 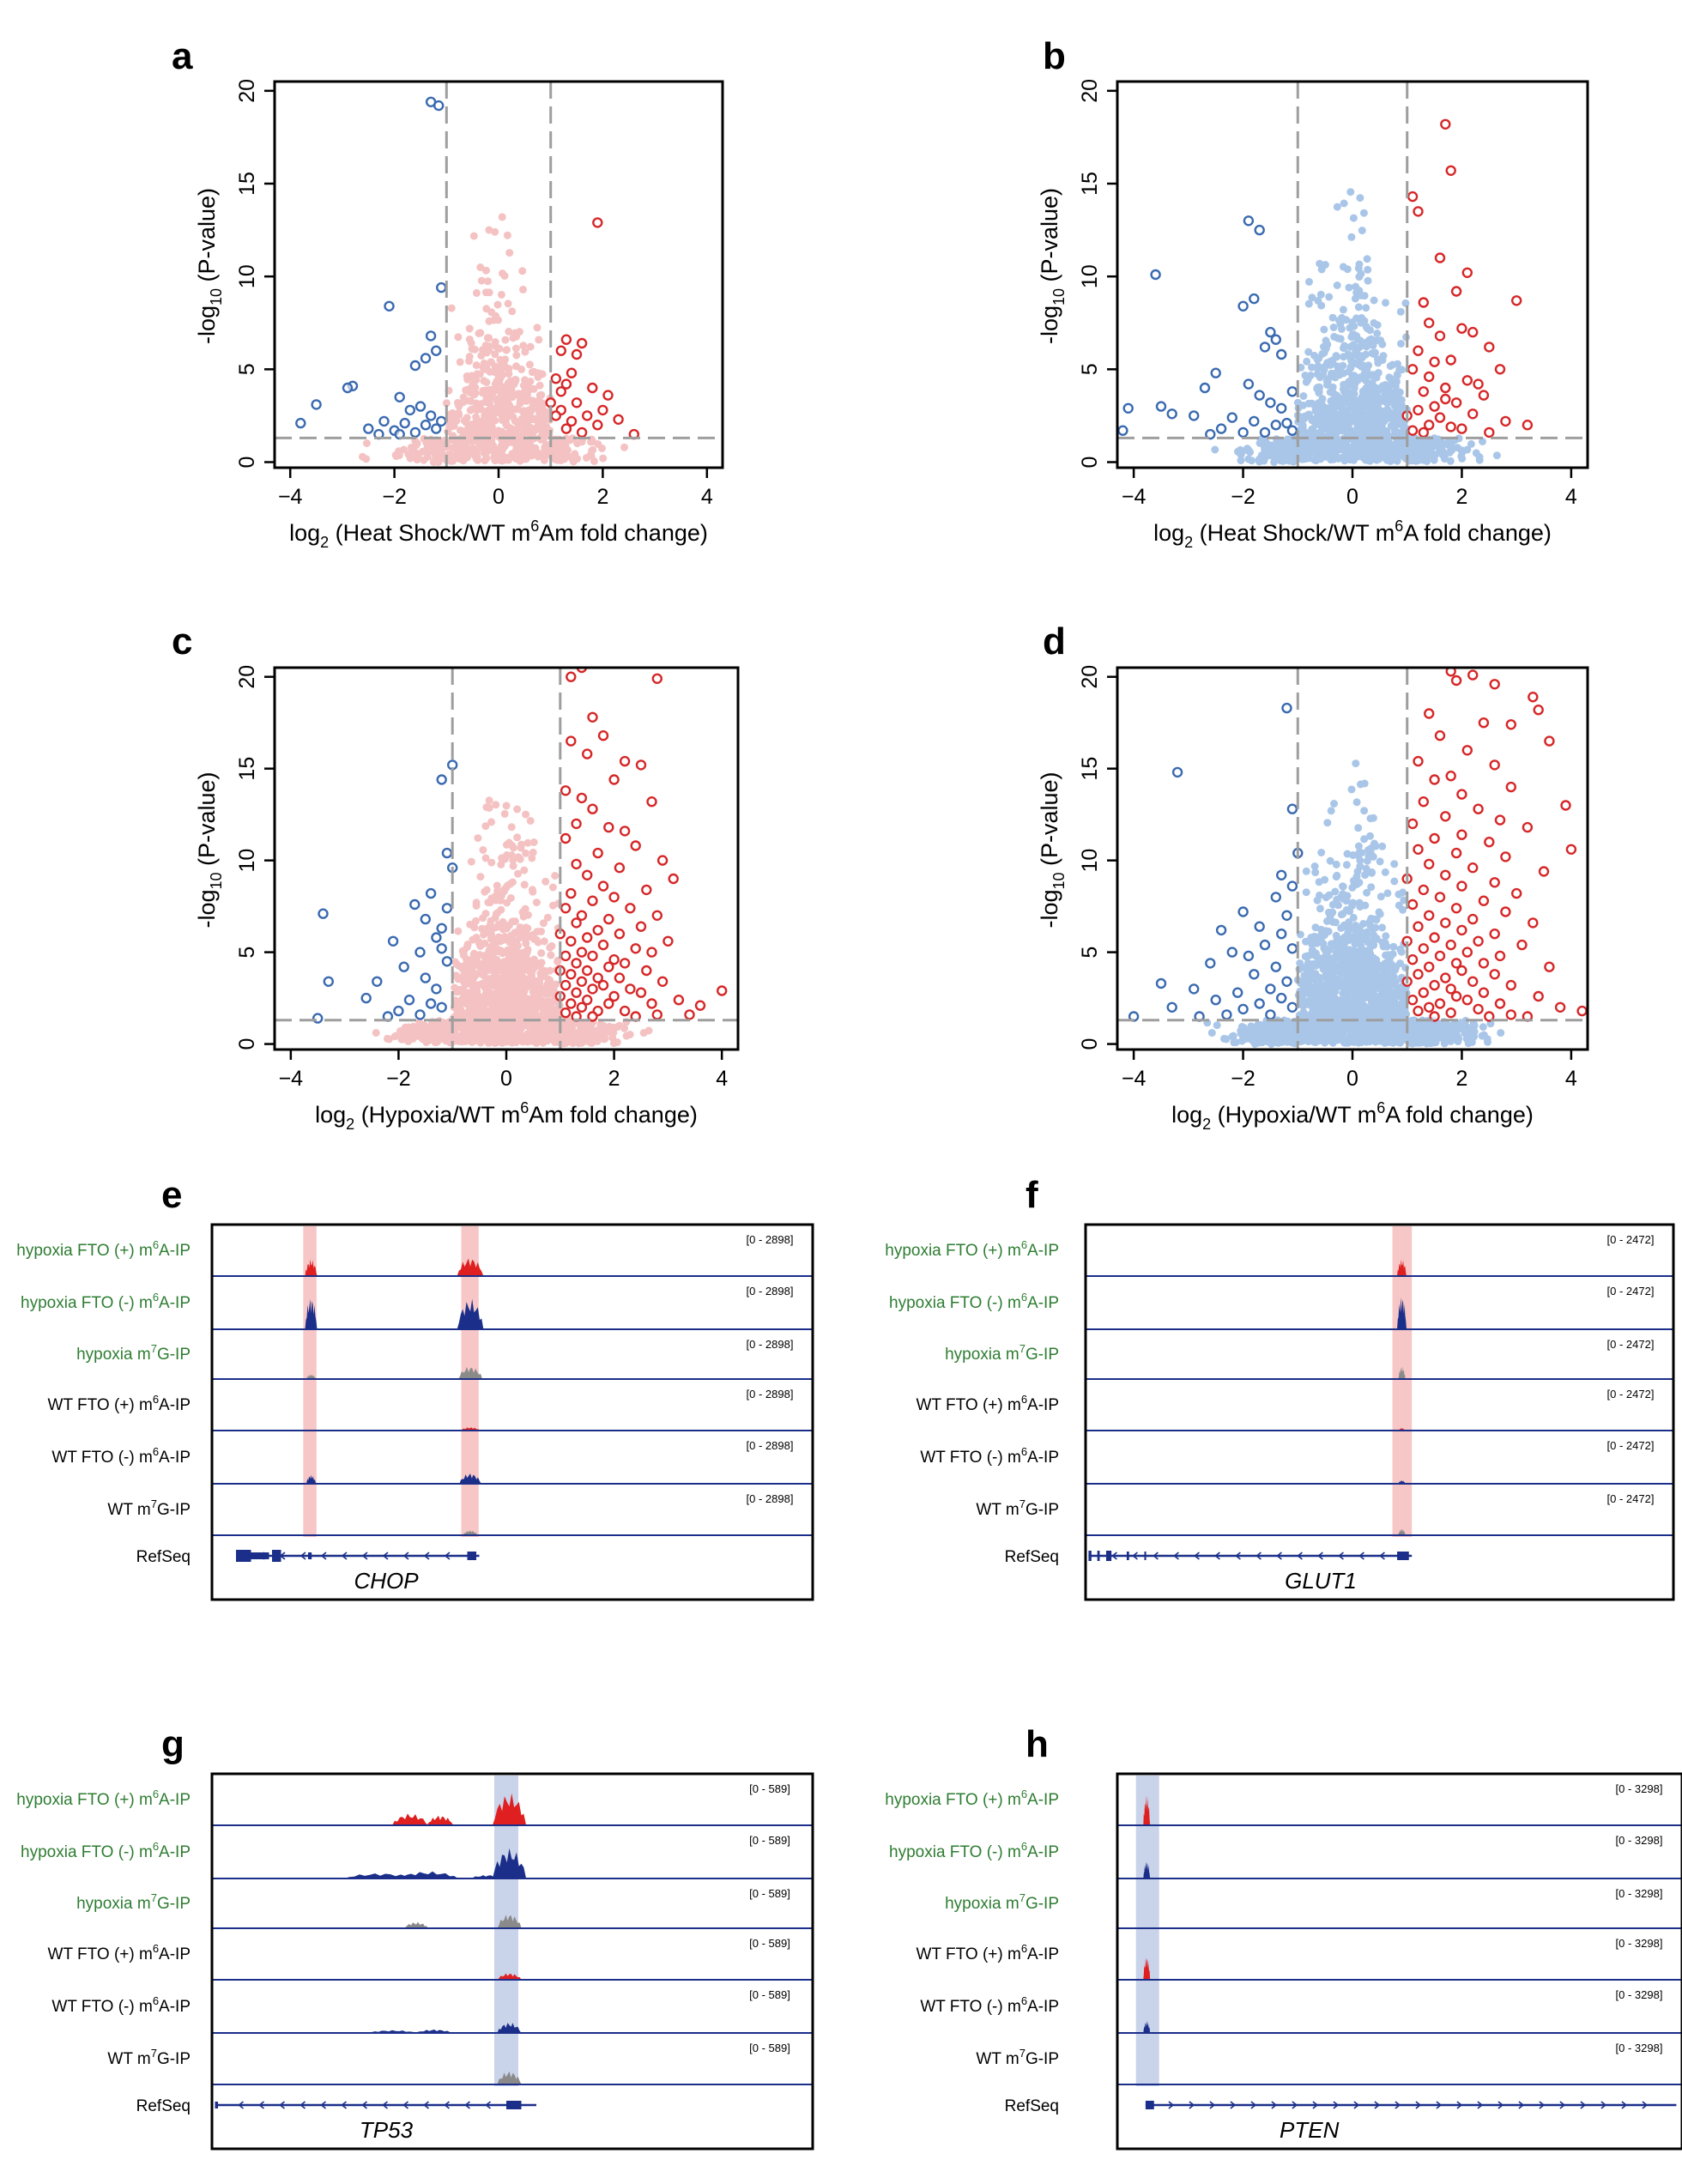 What do you see at coordinates (350, 1124) in the screenshot?
I see `text-part: 2` at bounding box center [350, 1124].